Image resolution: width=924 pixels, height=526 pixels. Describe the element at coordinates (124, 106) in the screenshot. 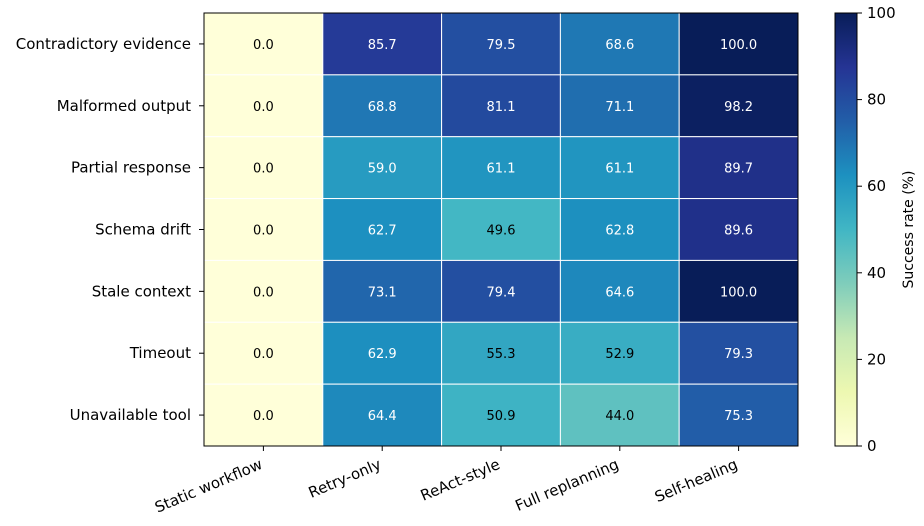

I see `y-tick-label: Malformed output` at that location.